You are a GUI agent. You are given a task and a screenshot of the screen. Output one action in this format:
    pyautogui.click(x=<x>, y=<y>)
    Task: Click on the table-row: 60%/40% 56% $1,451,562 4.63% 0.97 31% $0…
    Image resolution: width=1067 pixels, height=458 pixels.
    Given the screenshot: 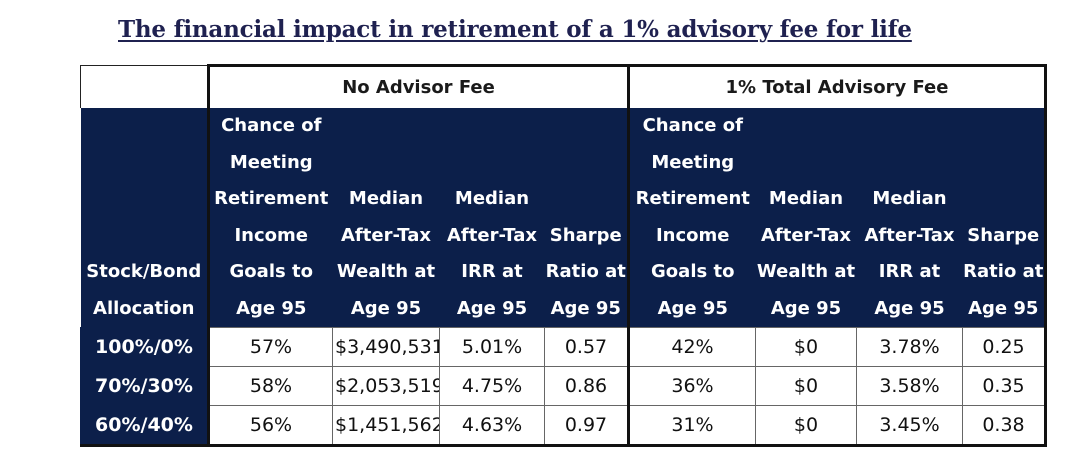 What is the action you would take?
    pyautogui.click(x=563, y=426)
    